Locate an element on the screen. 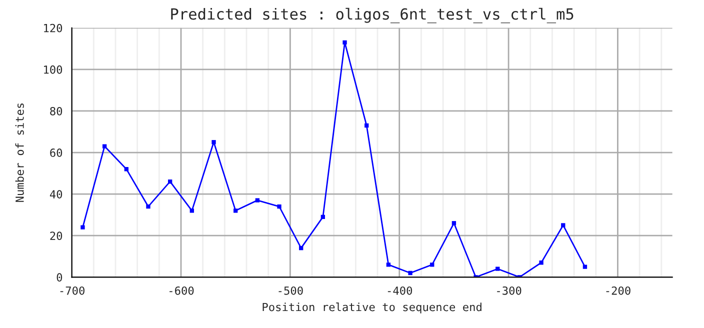  y-tick-label: 120 is located at coordinates (53, 28).